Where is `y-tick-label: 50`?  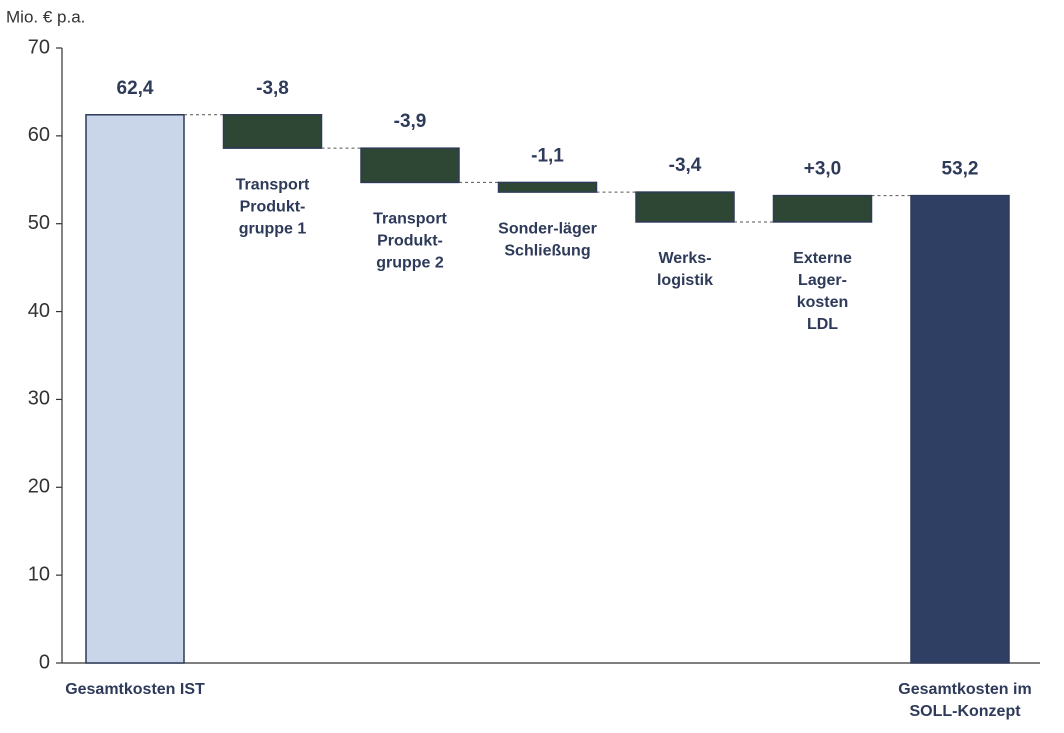
y-tick-label: 50 is located at coordinates (39, 223).